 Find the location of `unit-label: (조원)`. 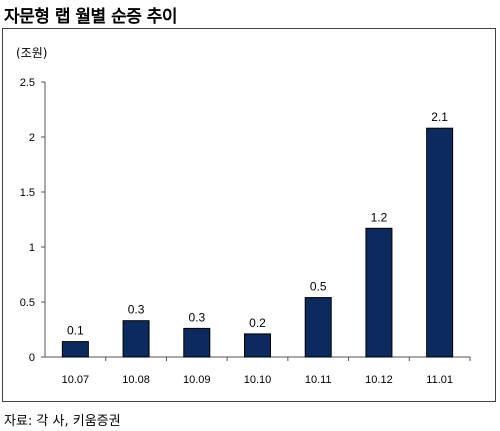

unit-label: (조원) is located at coordinates (32, 53).